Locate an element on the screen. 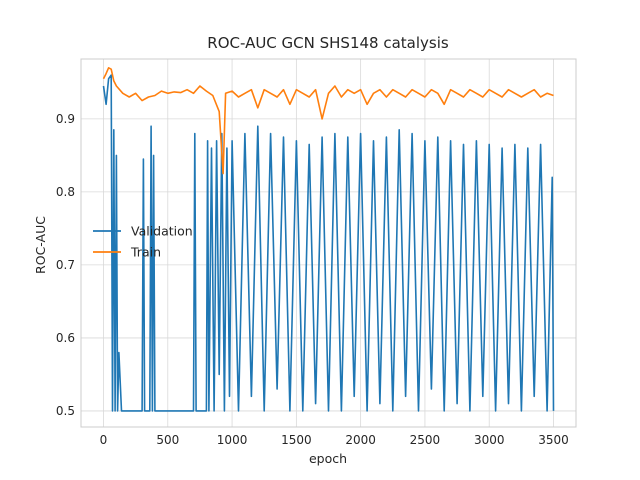 This screenshot has width=640, height=480. y-tick-label: 0.9 is located at coordinates (65, 119).